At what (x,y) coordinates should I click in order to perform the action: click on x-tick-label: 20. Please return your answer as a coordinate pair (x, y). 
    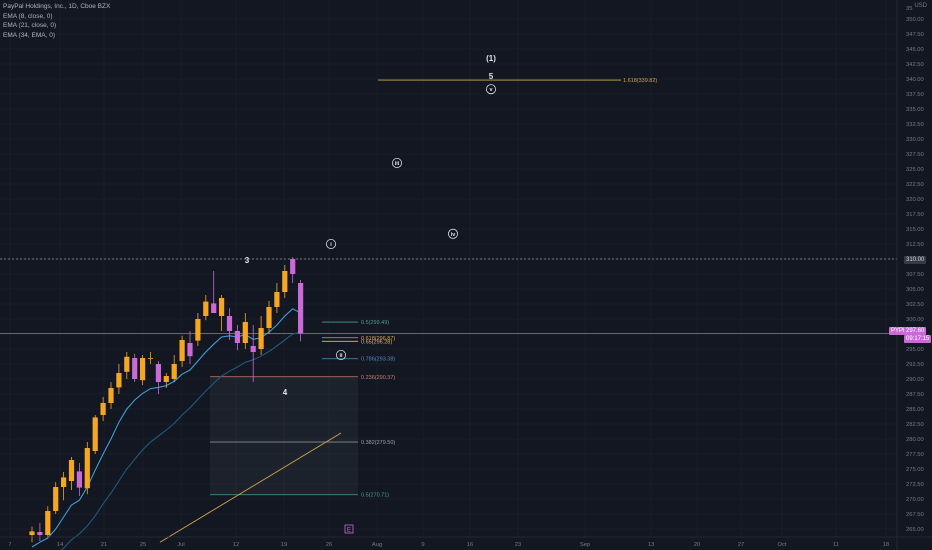
    Looking at the image, I should click on (697, 545).